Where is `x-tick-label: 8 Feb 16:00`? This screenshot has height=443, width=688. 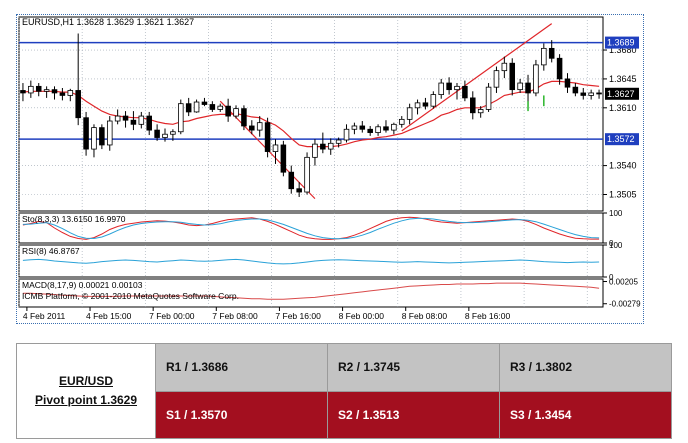 x-tick-label: 8 Feb 16:00 is located at coordinates (488, 316).